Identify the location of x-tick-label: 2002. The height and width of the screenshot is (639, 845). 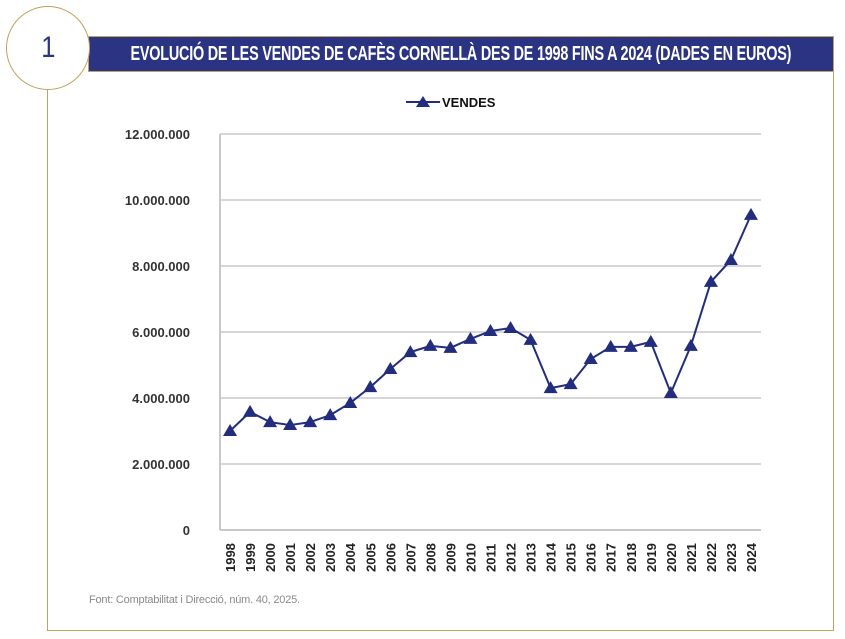
(310, 557).